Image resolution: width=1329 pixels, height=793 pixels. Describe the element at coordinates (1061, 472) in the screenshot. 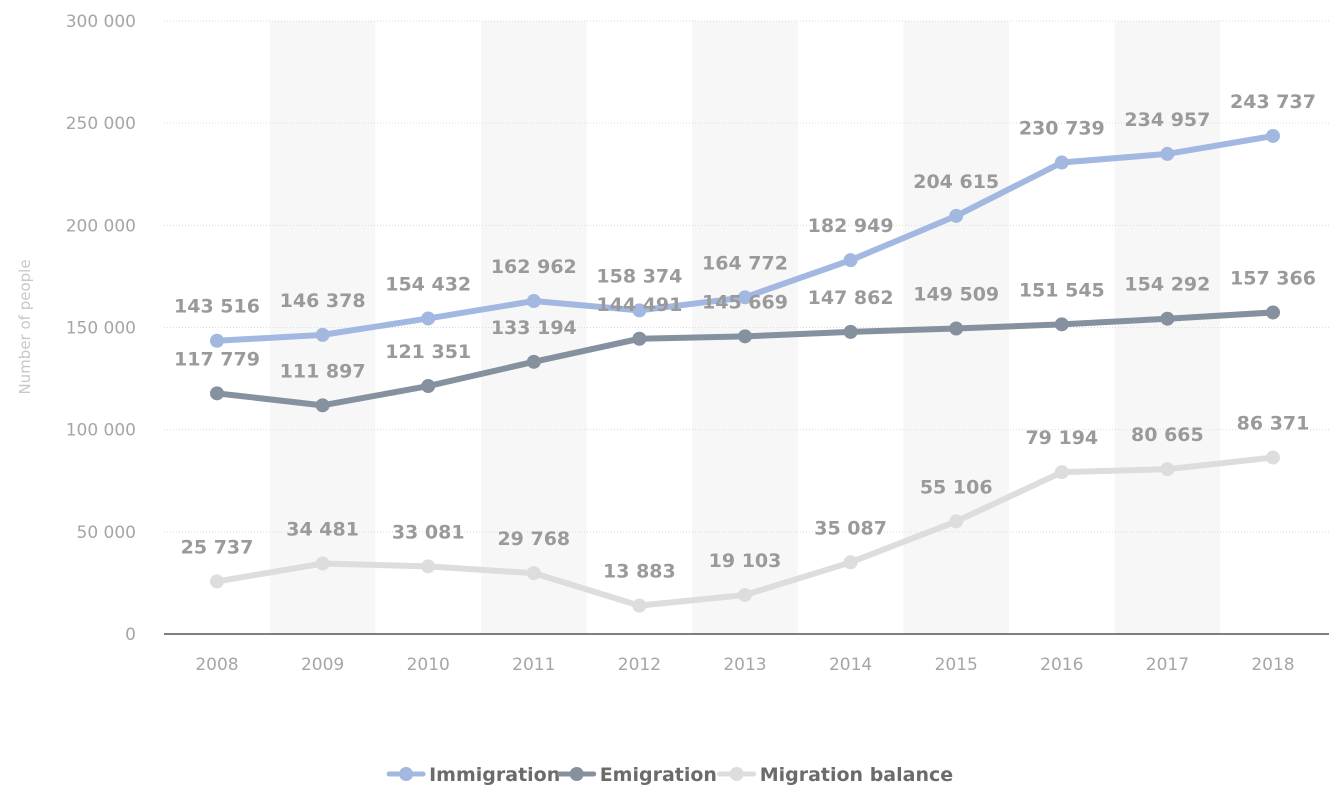

I see `data-point-migration-balance-2016` at that location.